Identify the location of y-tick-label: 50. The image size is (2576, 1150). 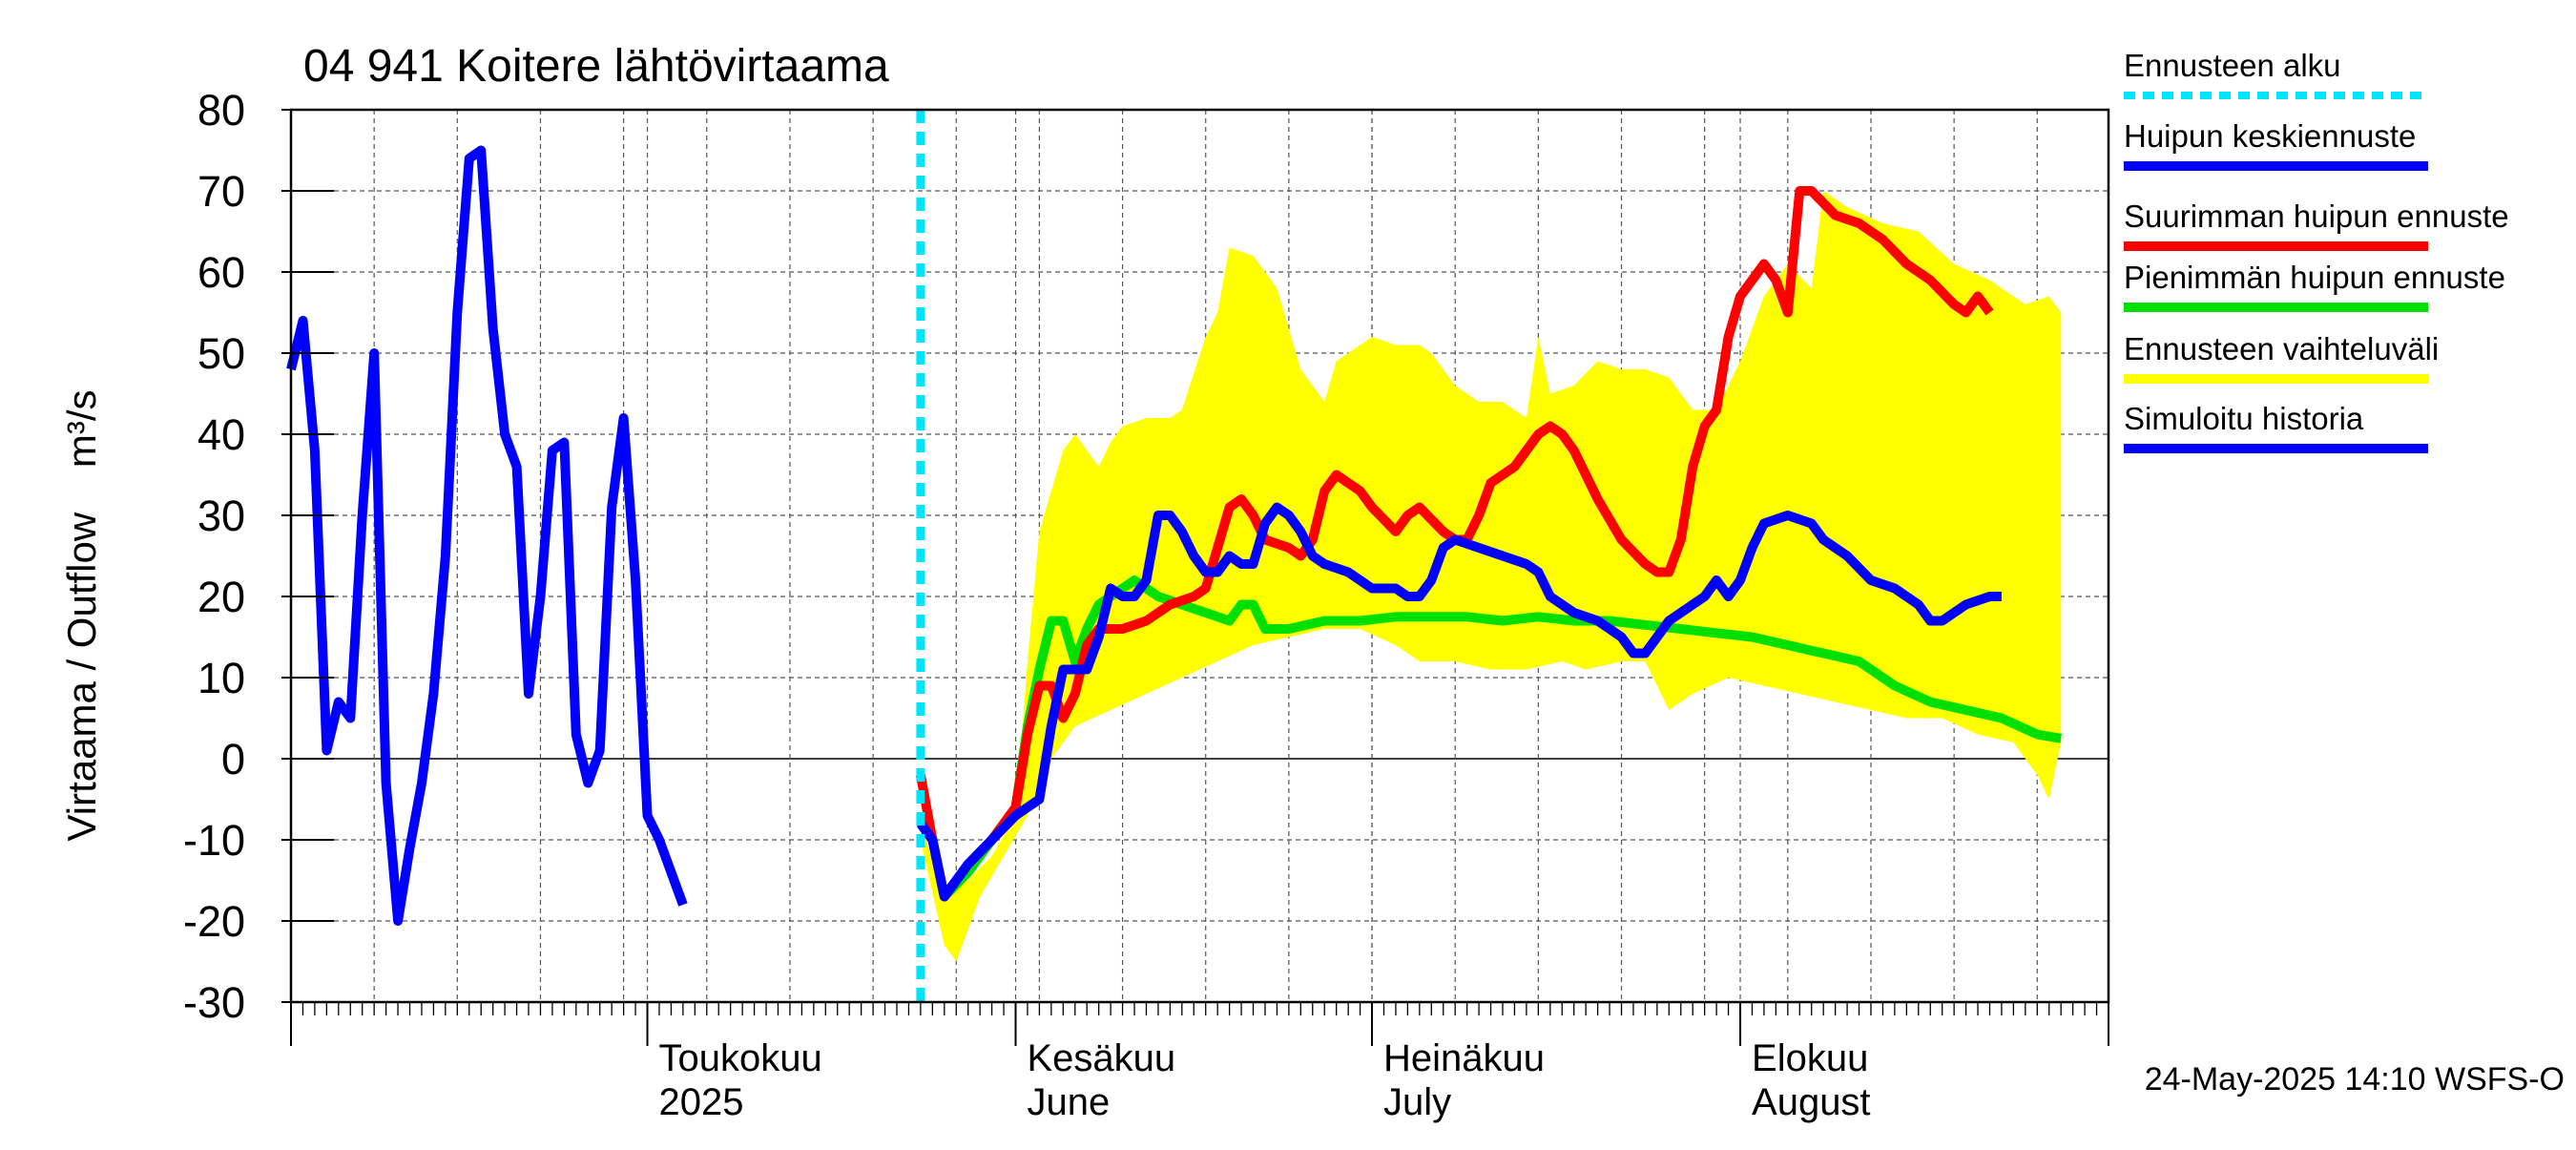
(221, 353).